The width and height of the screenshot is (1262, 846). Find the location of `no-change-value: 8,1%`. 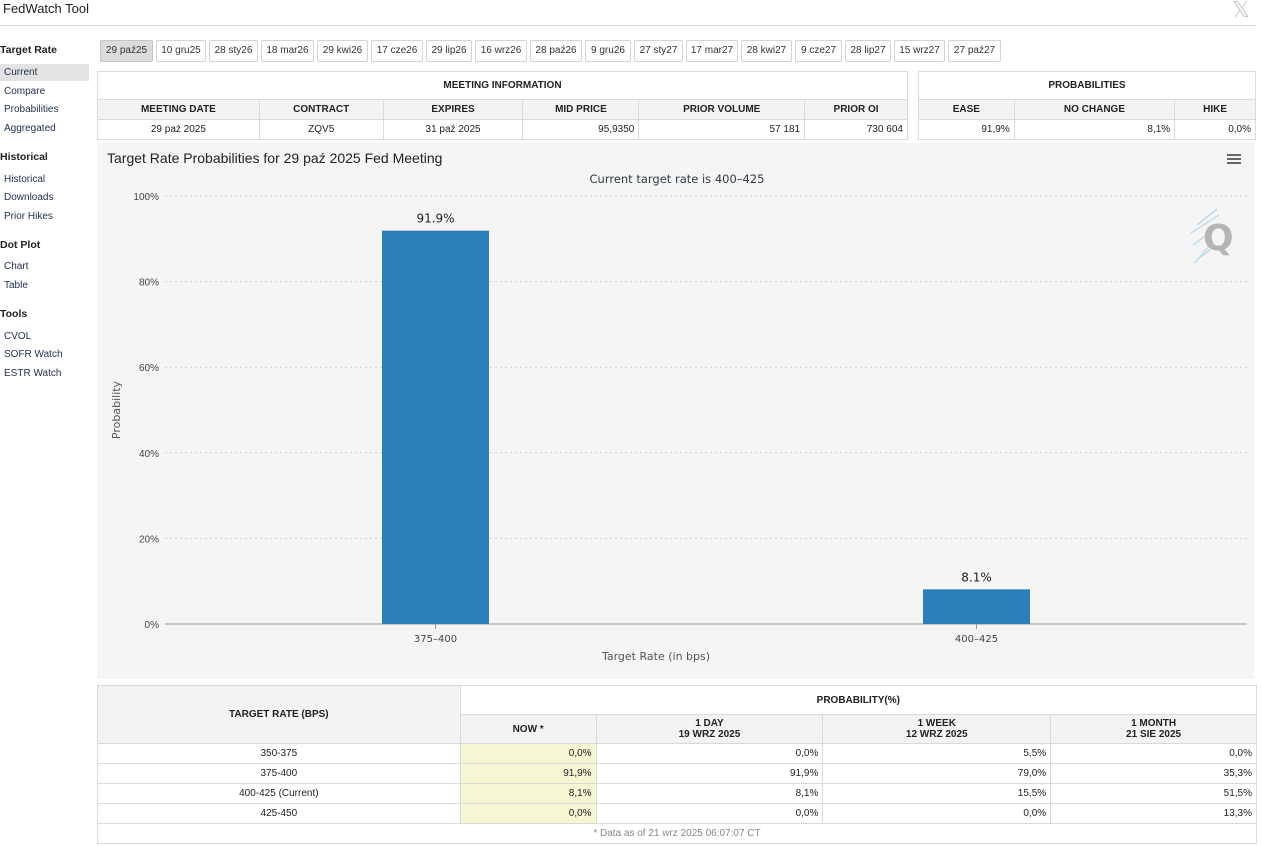

no-change-value: 8,1% is located at coordinates (1094, 129).